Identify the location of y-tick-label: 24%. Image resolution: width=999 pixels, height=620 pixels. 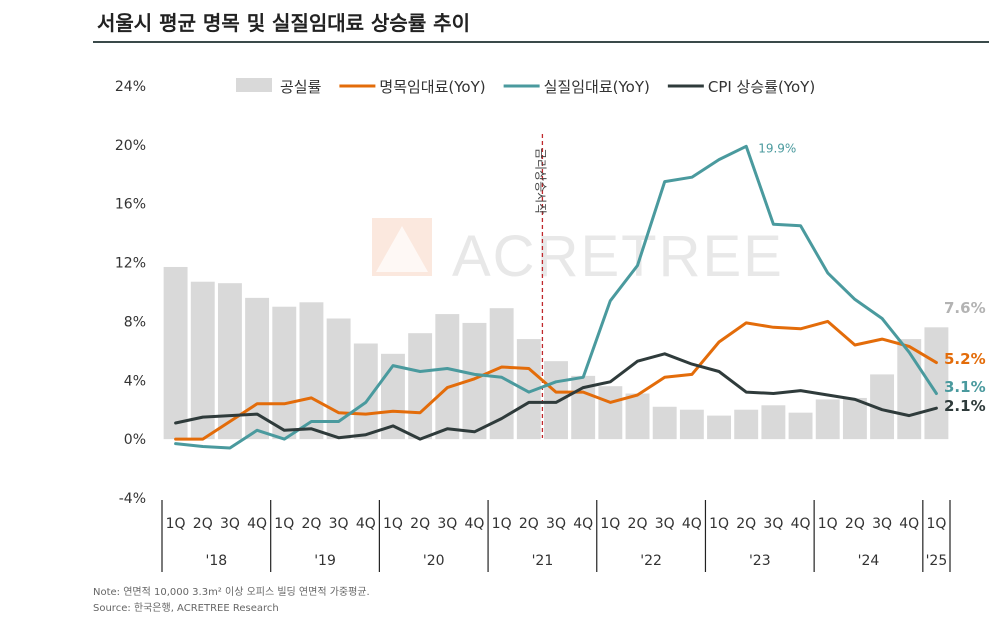
(130, 87).